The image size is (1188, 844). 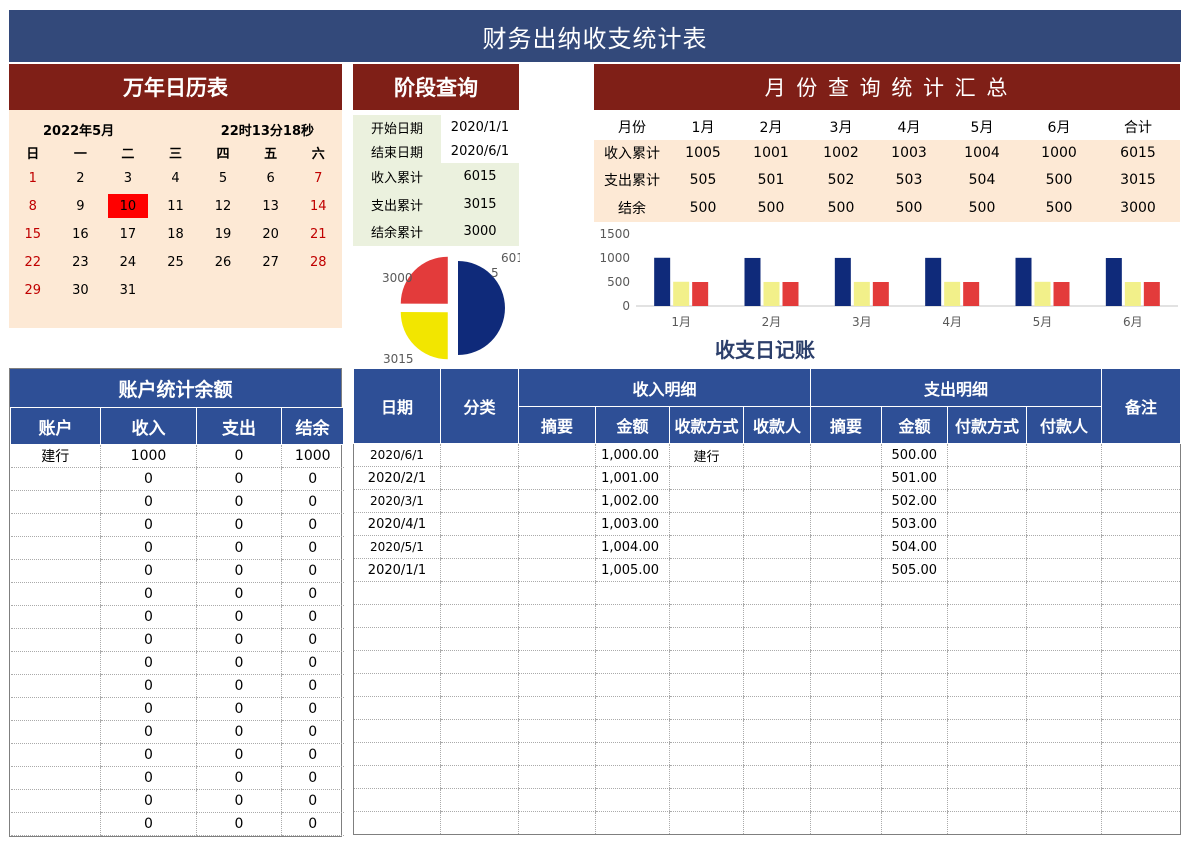 I want to click on calendar-day: 28, so click(x=318, y=262).